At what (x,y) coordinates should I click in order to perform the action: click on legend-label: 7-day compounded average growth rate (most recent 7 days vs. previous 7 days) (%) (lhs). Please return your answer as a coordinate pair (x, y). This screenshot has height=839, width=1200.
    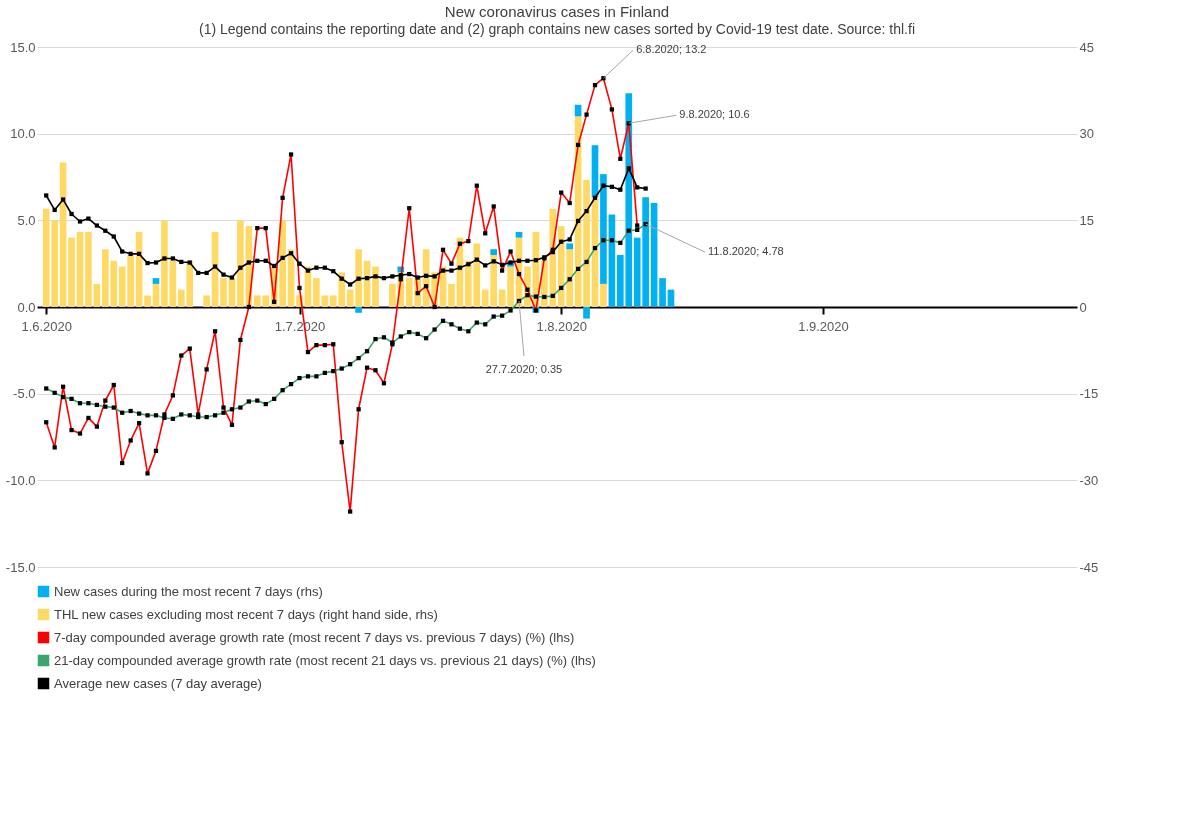
    Looking at the image, I should click on (314, 637).